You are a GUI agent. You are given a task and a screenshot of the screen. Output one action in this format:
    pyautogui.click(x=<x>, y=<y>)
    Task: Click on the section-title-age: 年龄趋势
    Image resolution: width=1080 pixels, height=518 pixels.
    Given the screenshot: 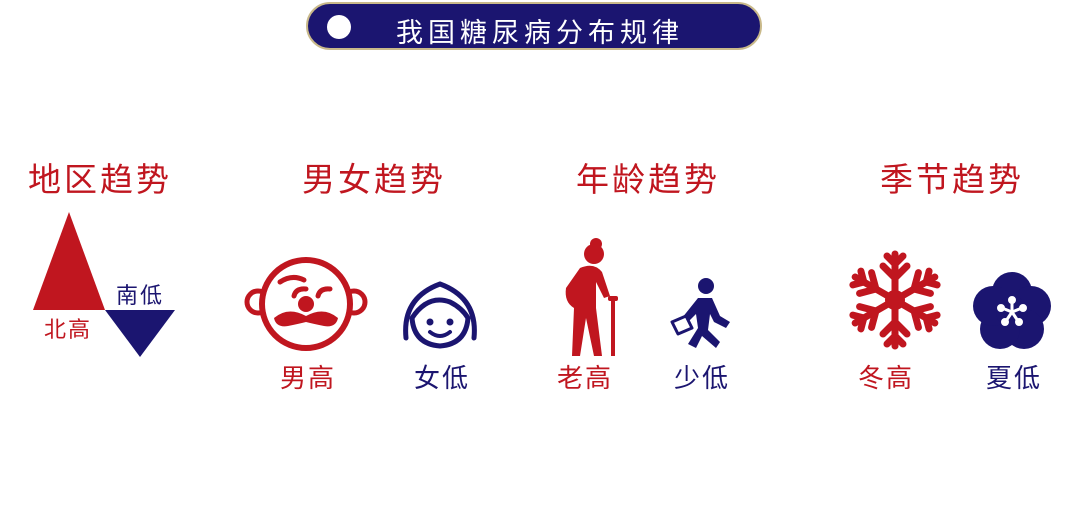 What is the action you would take?
    pyautogui.click(x=648, y=179)
    